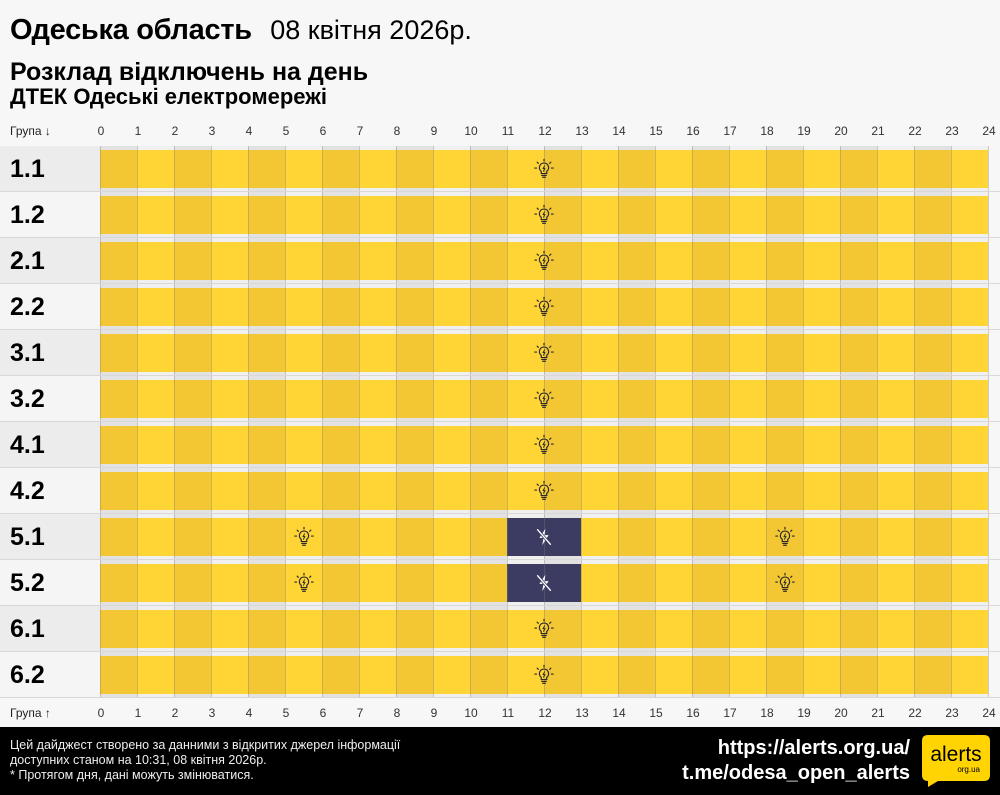 The height and width of the screenshot is (795, 1000). What do you see at coordinates (249, 713) in the screenshot?
I see `hour-tick: 4` at bounding box center [249, 713].